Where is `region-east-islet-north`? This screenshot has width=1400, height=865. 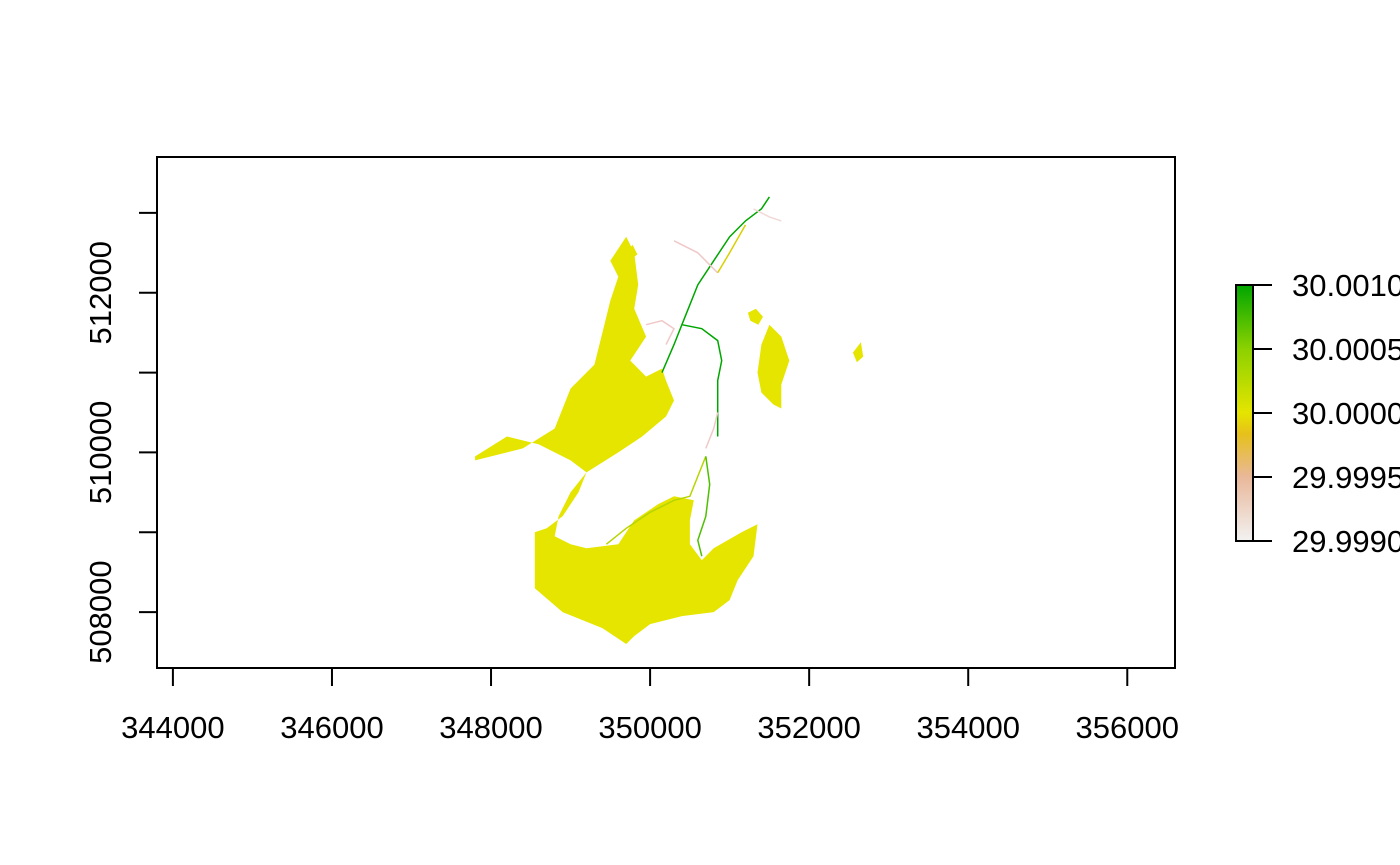
region-east-islet-north is located at coordinates (755, 316).